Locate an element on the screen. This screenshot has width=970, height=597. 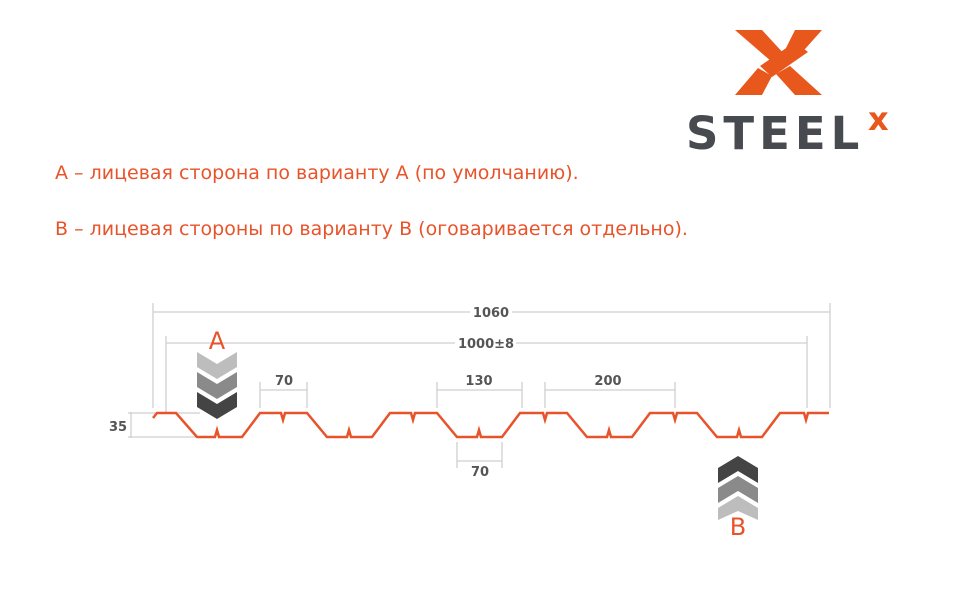
dim-total-width: 1060 is located at coordinates (491, 313).